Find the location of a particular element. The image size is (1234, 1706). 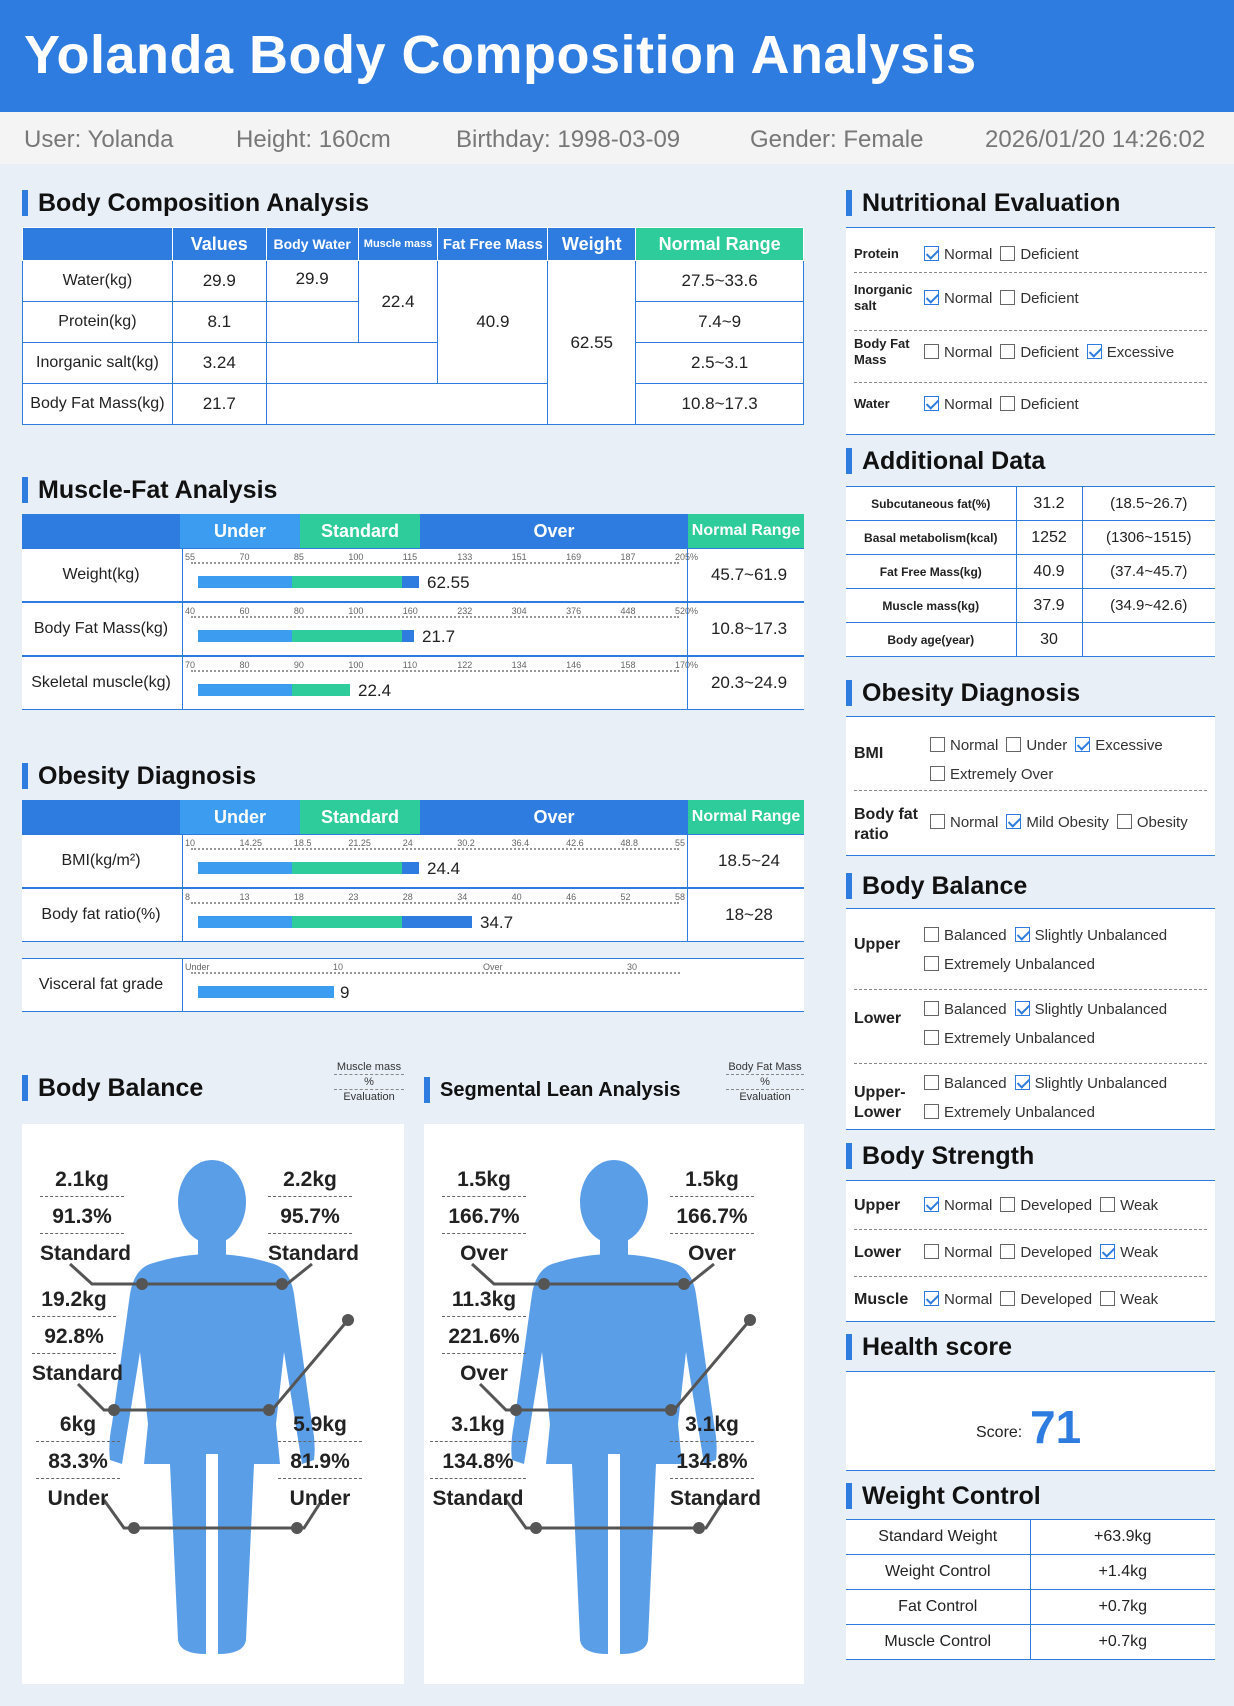

option-obesity: Obesity is located at coordinates (1152, 822).